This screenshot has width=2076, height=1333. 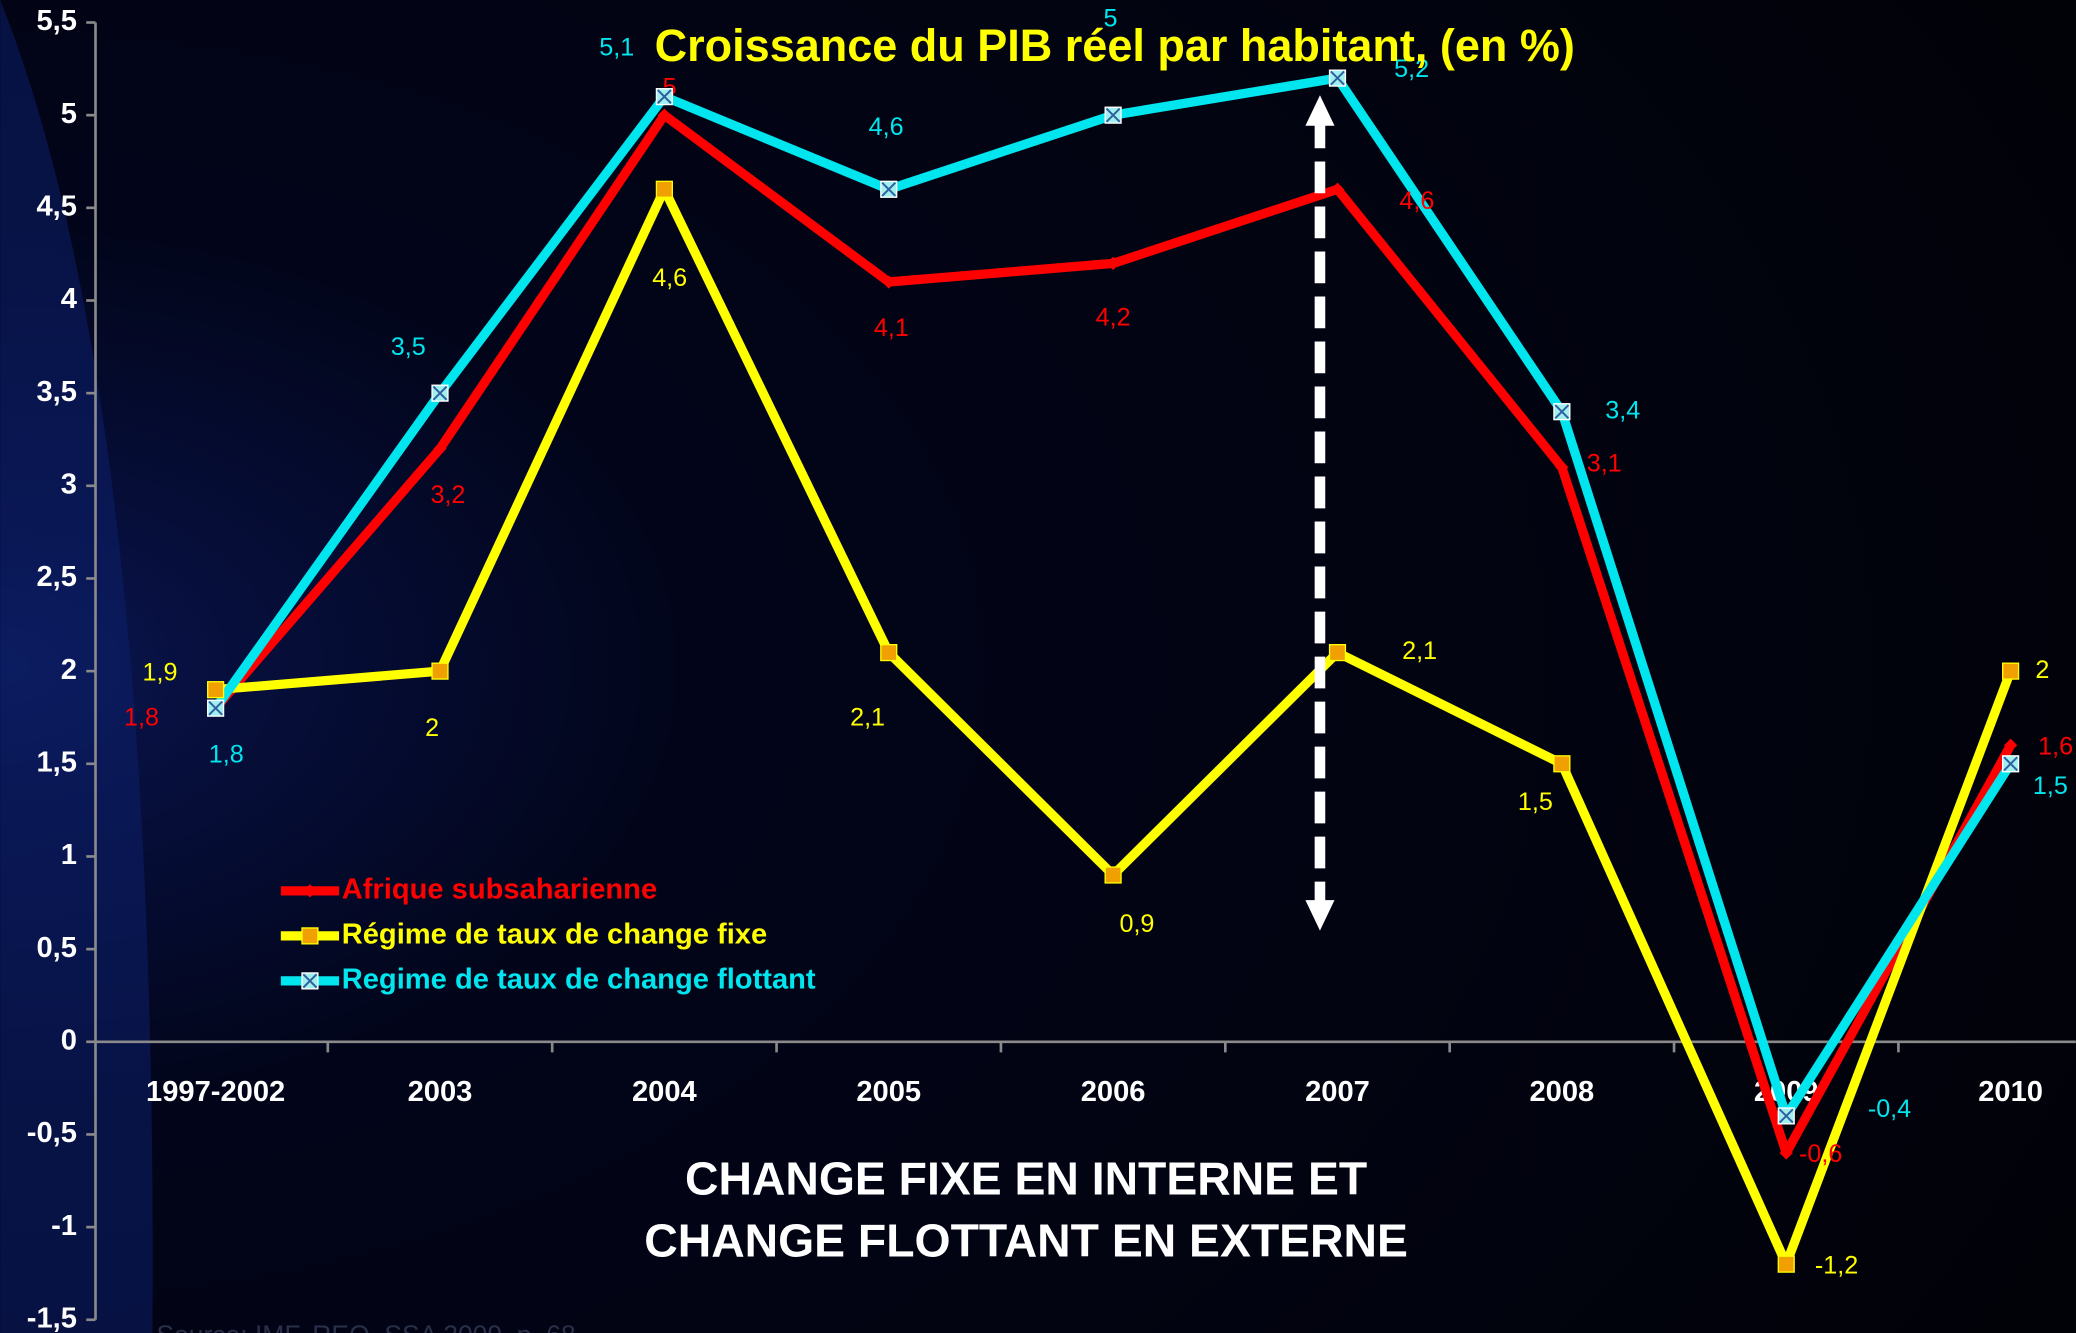 What do you see at coordinates (1113, 318) in the screenshot?
I see `data-label: 4,2` at bounding box center [1113, 318].